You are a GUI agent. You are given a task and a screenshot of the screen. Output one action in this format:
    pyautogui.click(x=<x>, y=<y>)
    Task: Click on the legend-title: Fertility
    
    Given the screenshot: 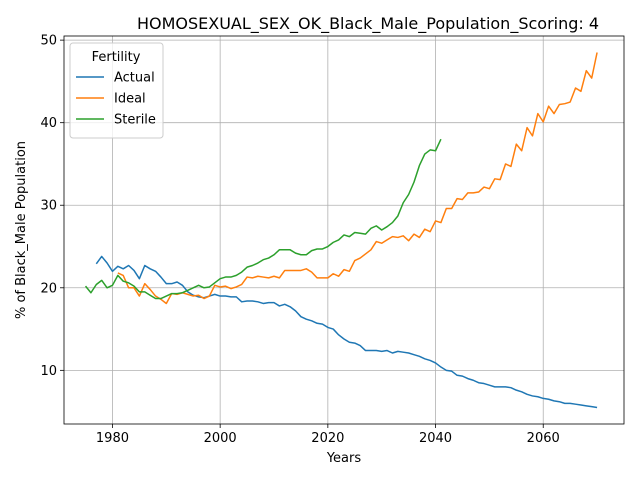 What is the action you would take?
    pyautogui.click(x=116, y=57)
    